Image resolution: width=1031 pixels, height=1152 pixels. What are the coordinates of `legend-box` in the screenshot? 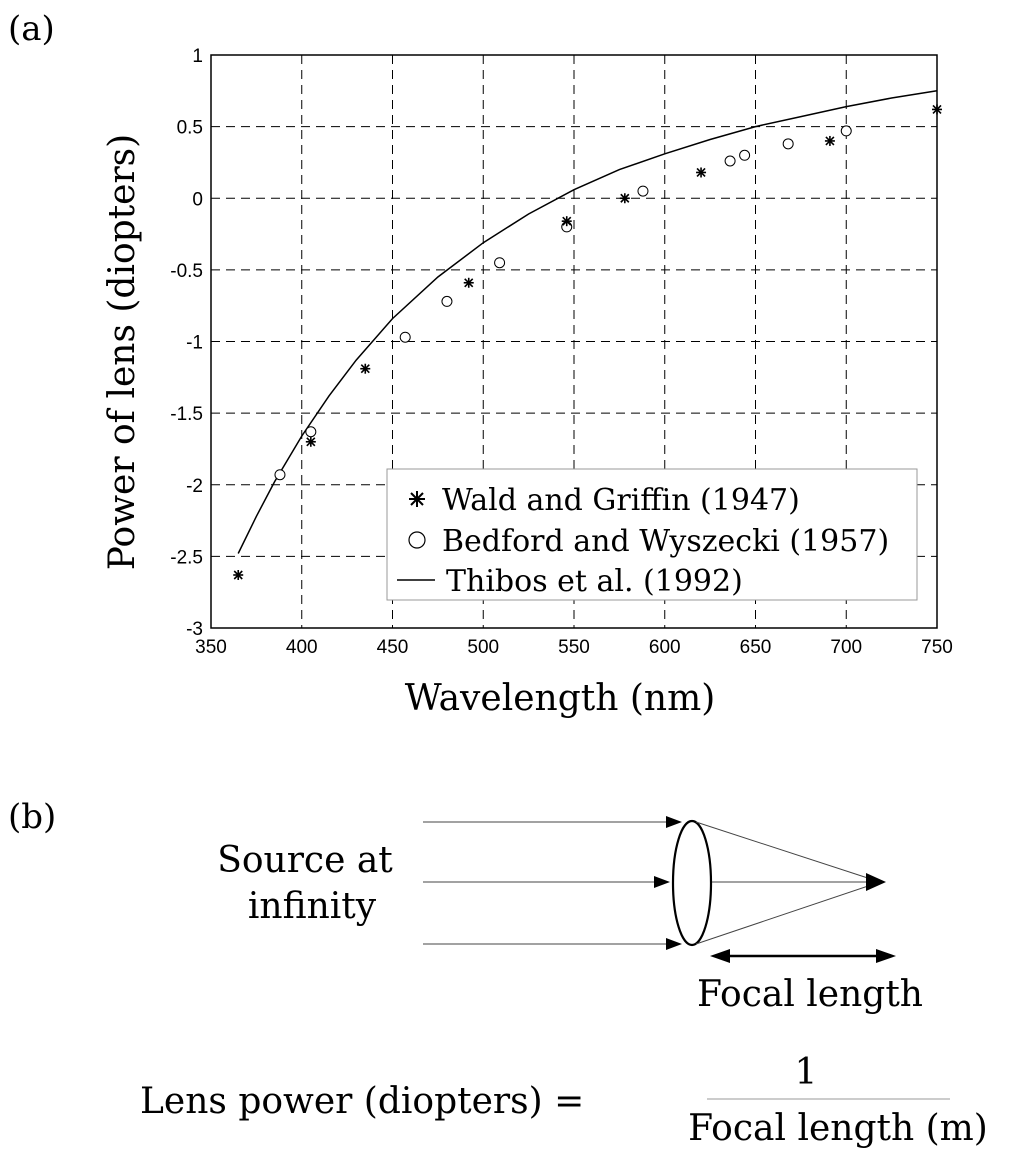 It's located at (652, 534).